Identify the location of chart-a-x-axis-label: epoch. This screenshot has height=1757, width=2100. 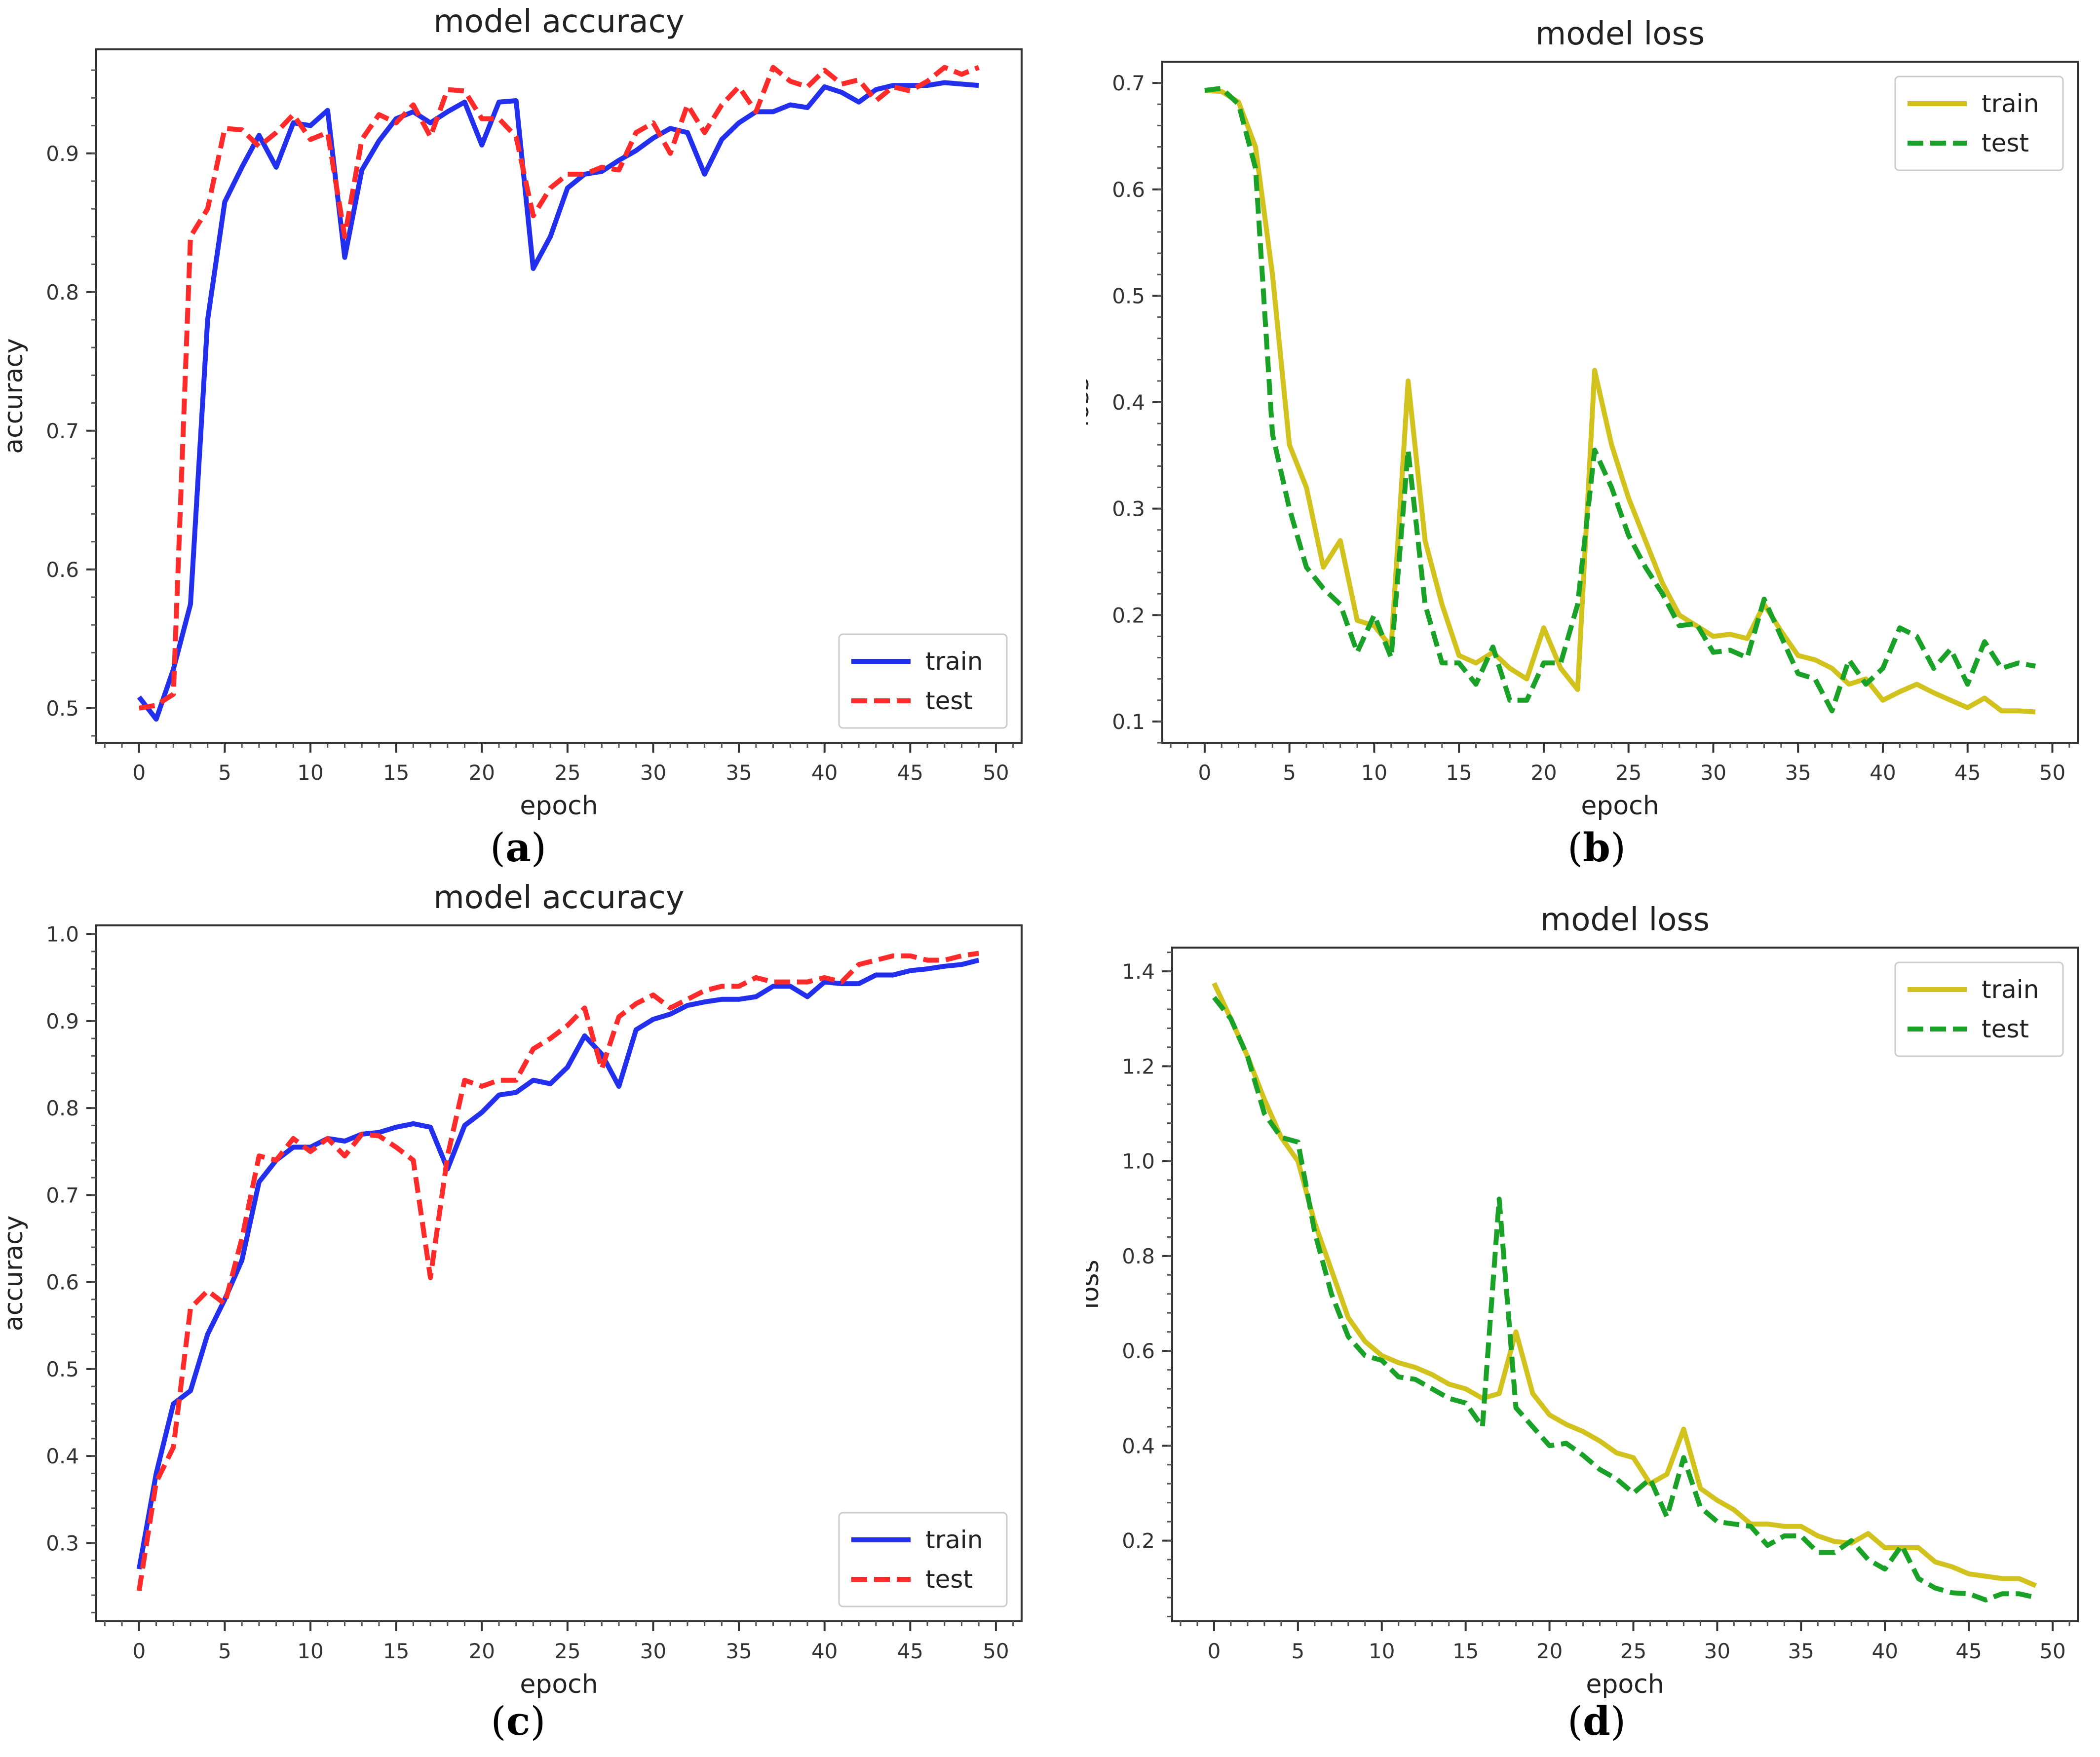
(559, 806).